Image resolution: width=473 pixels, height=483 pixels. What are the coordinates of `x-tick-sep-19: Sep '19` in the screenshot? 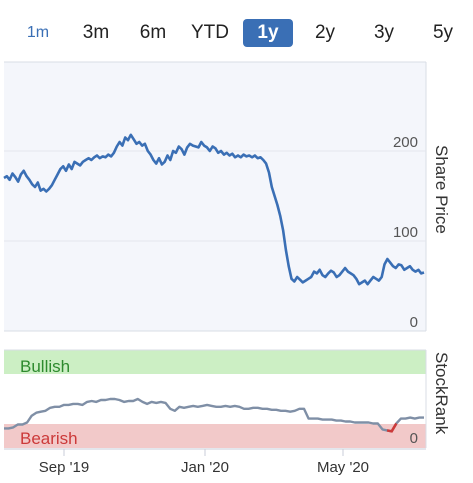 It's located at (64, 467).